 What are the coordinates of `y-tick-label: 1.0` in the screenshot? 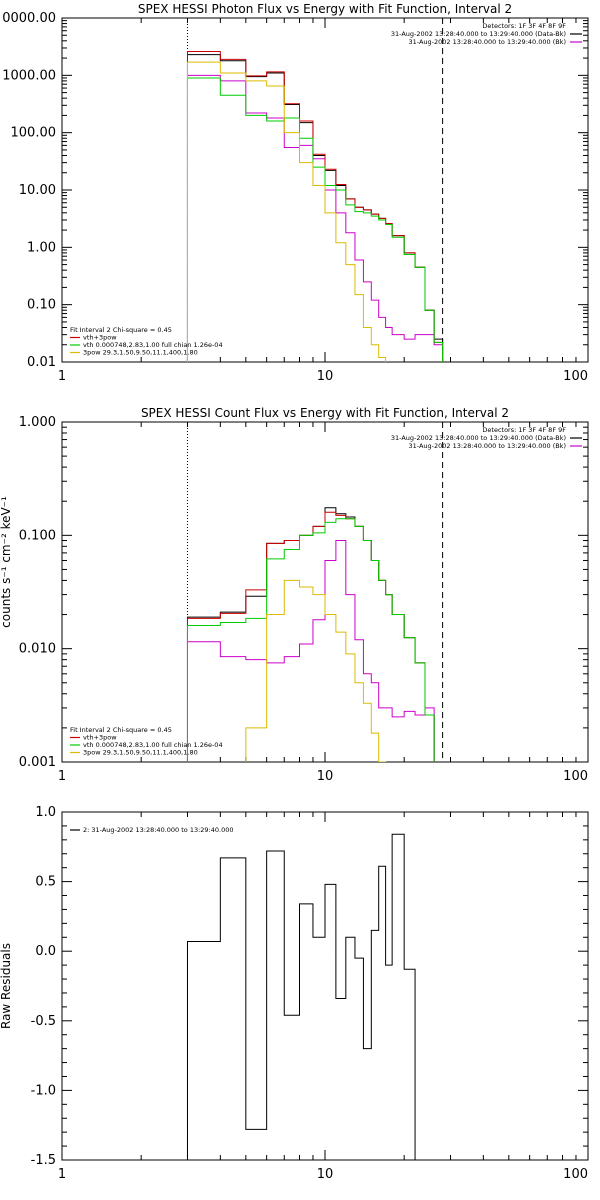 It's located at (45, 812).